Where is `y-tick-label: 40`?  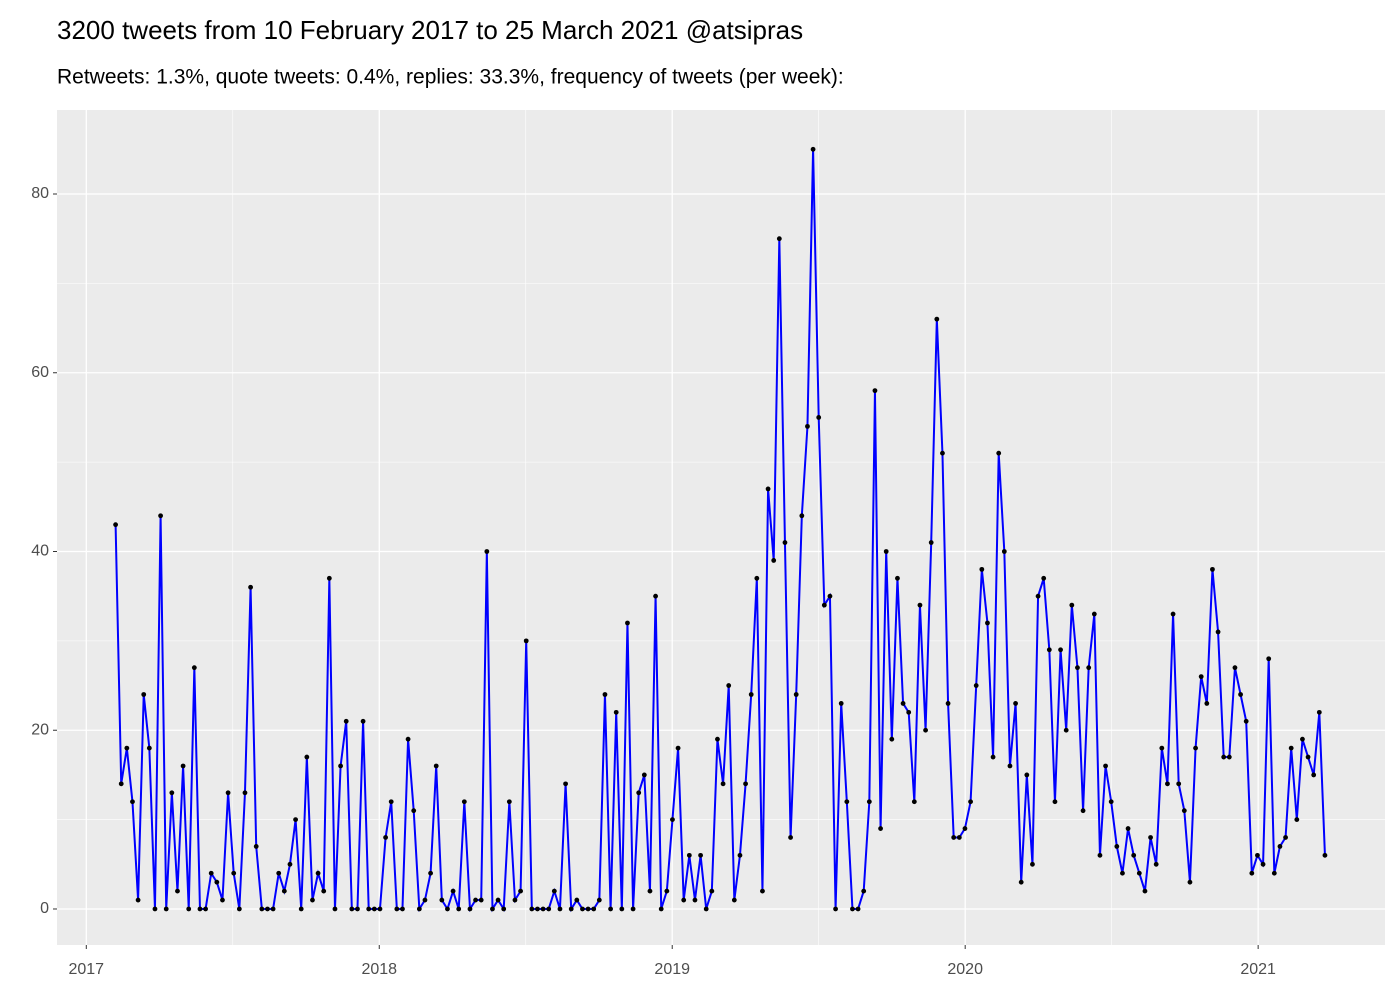 y-tick-label: 40 is located at coordinates (40, 551).